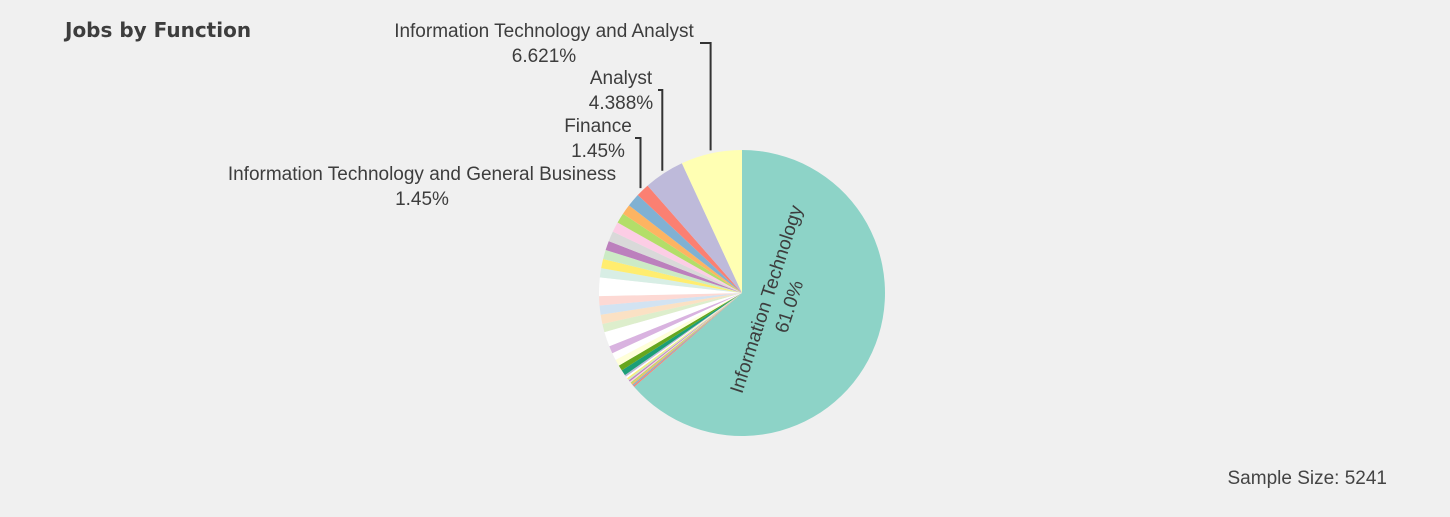  Describe the element at coordinates (598, 126) in the screenshot. I see `callout-finance-label: Finance` at that location.